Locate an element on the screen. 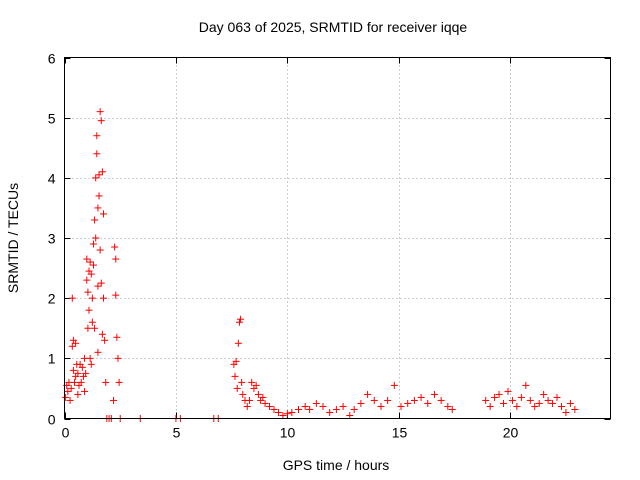 This screenshot has width=640, height=480. y-axis-title: SRMTID / TECUs is located at coordinates (13, 238).